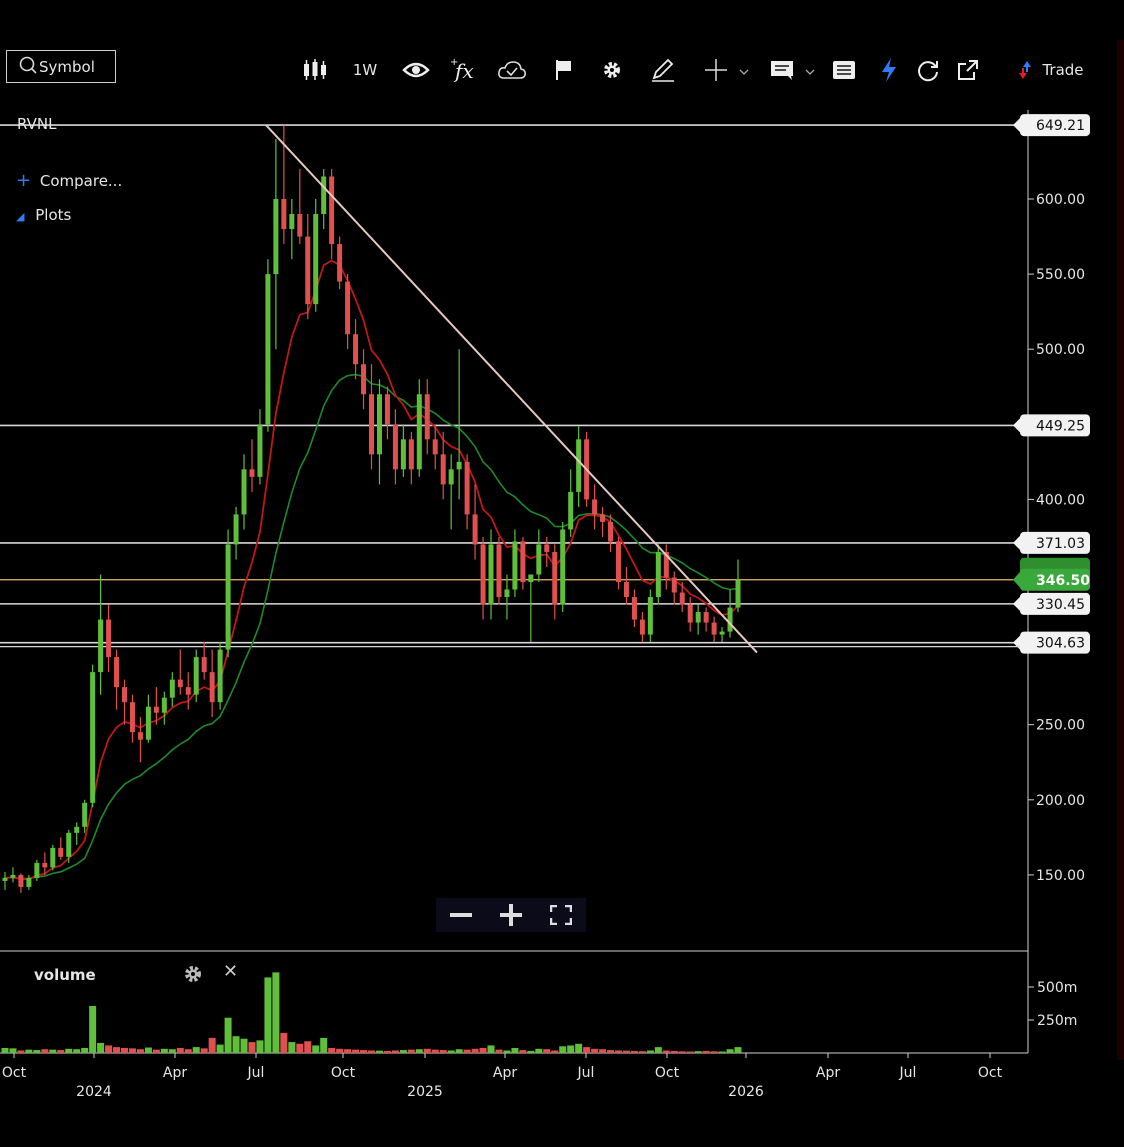  I want to click on lightning-icon, so click(889, 70).